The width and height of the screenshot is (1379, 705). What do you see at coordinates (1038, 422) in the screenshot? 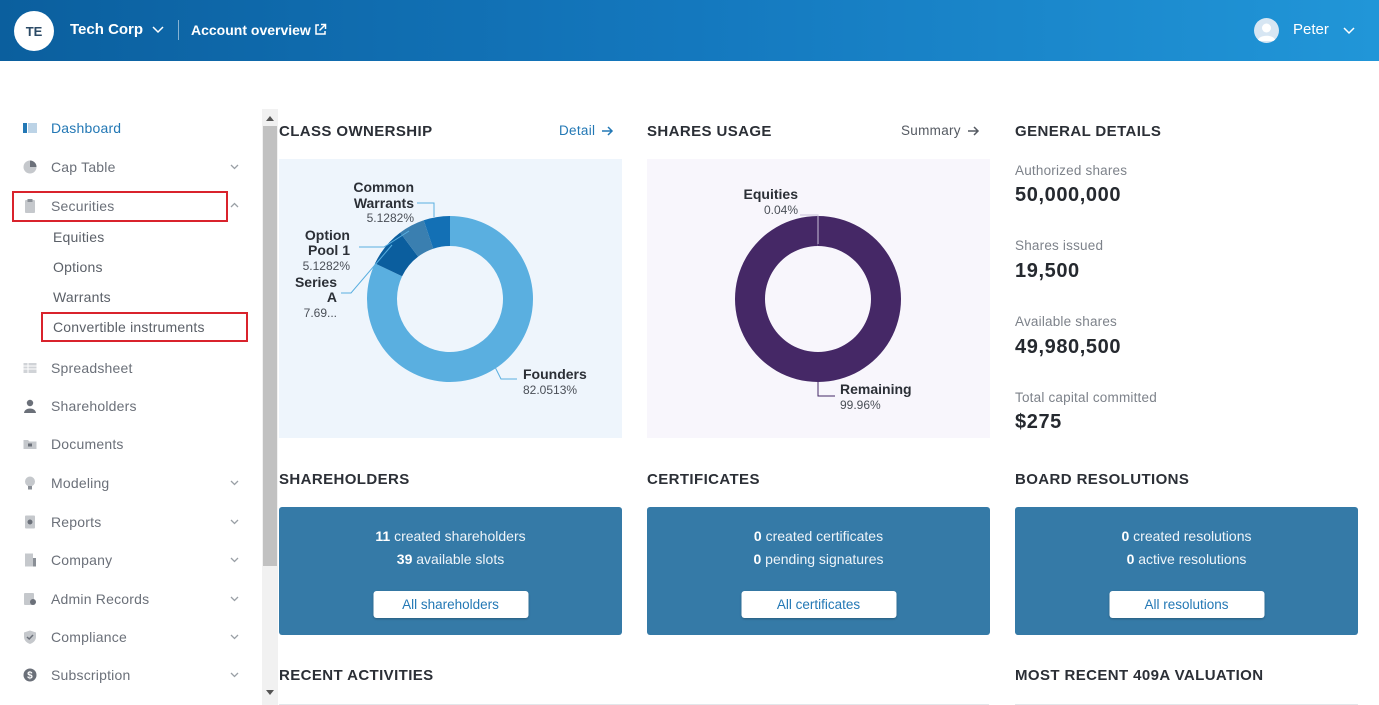
I see `total-capital-value: $275` at bounding box center [1038, 422].